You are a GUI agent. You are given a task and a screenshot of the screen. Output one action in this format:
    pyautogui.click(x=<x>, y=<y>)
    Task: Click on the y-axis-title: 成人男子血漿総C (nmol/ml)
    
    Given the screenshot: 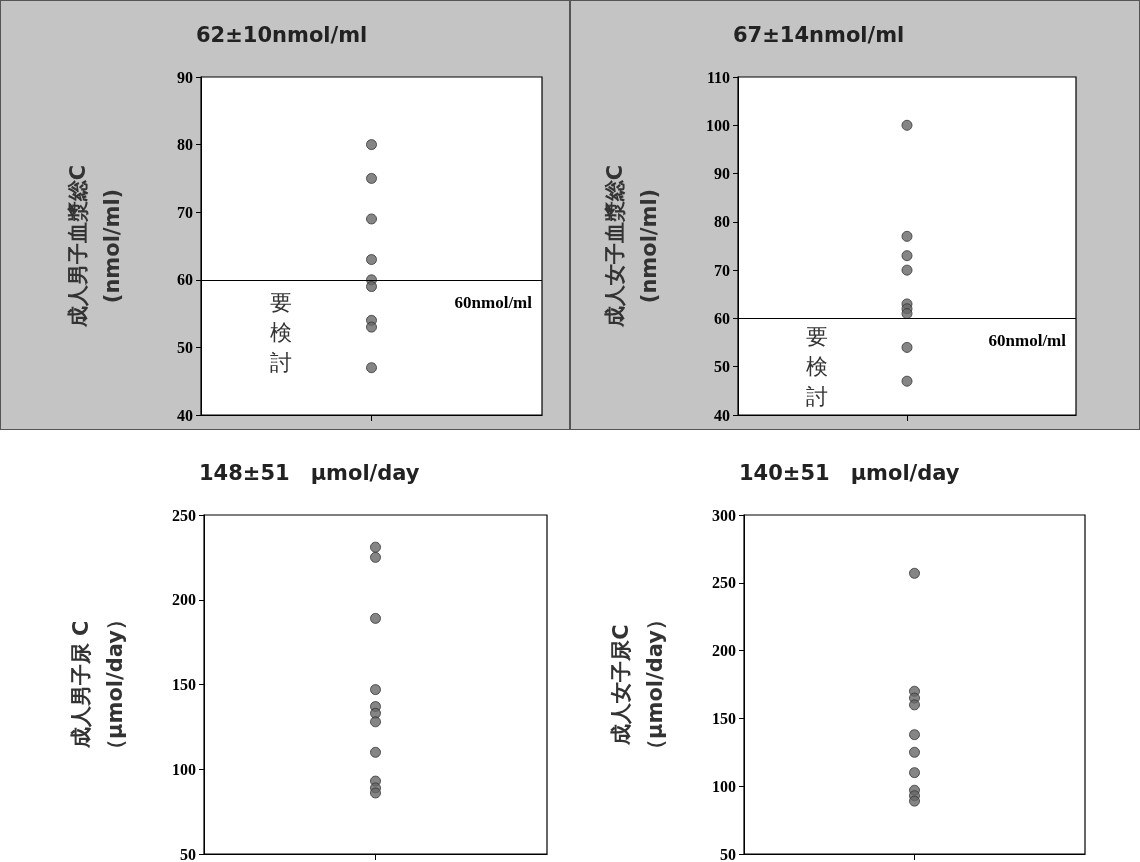 What is the action you would take?
    pyautogui.click(x=95, y=246)
    